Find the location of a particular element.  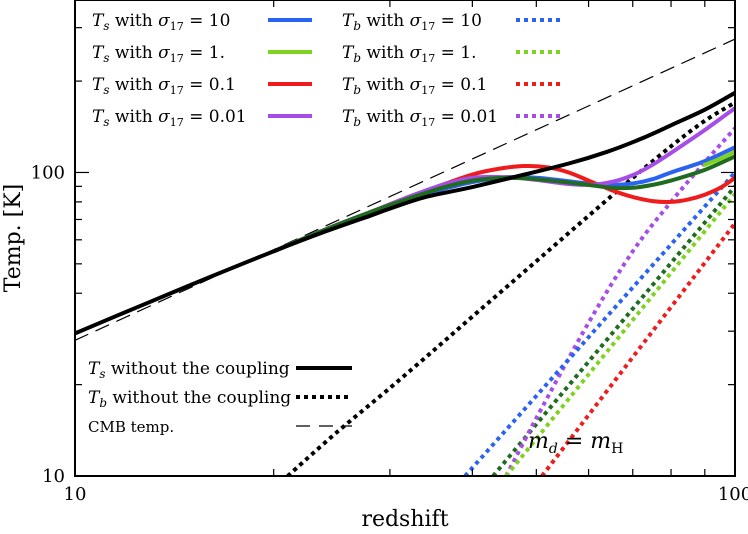

legend-label: Tb without the coupling is located at coordinates (189, 399).